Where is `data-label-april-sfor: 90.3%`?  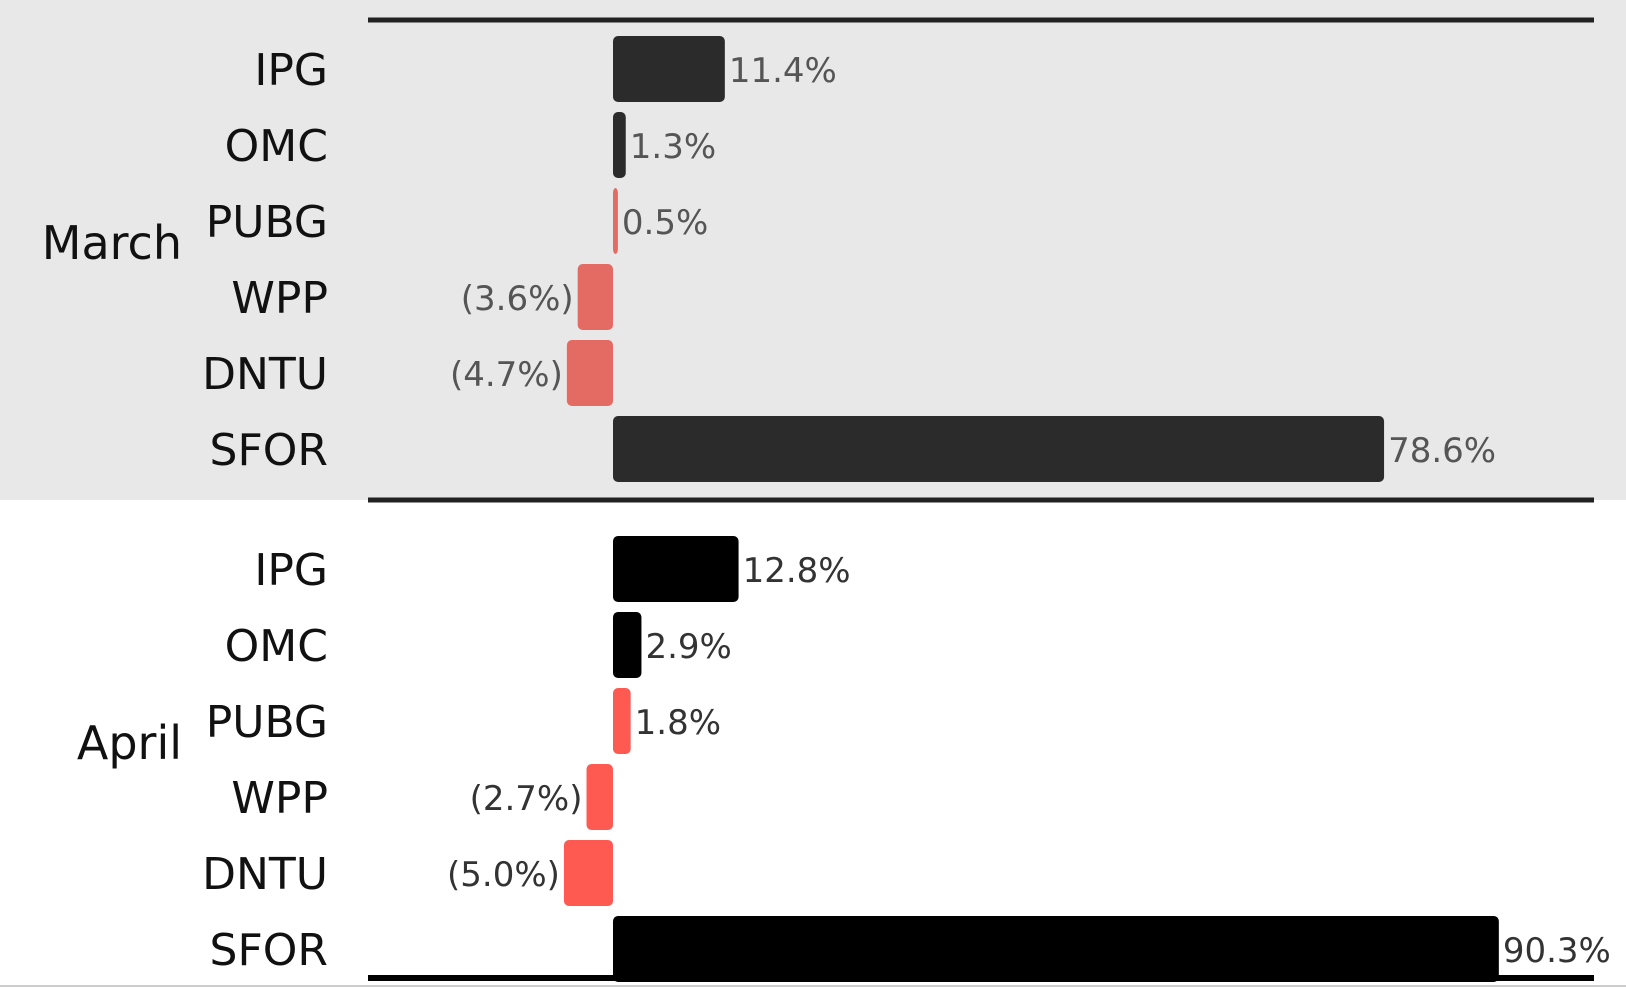
data-label-april-sfor: 90.3% is located at coordinates (1557, 951).